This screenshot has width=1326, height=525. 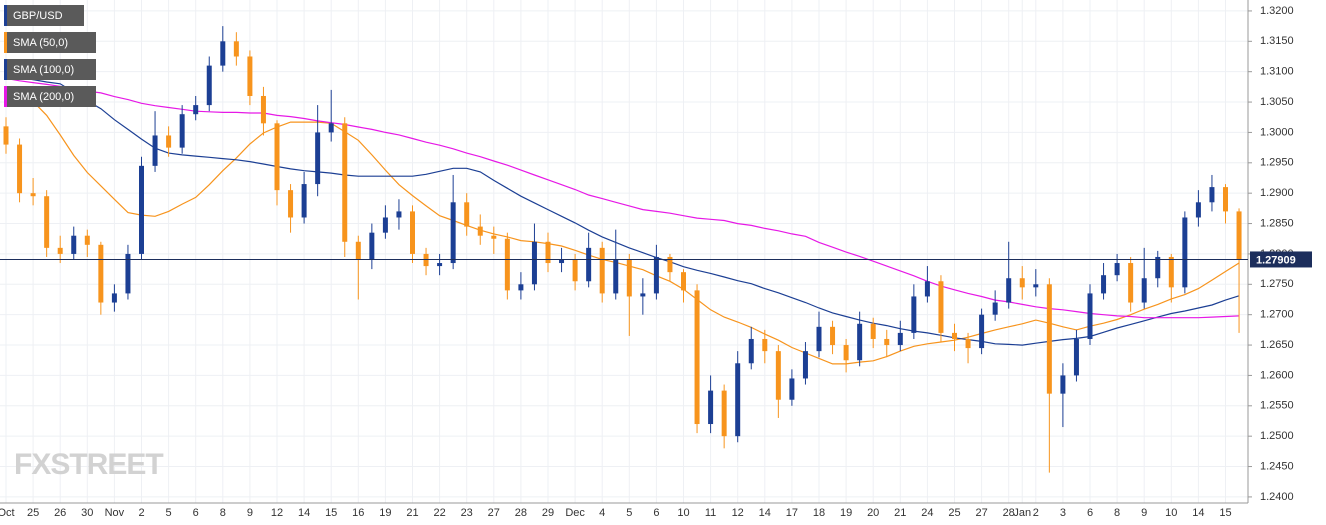 What do you see at coordinates (1277, 132) in the screenshot?
I see `y-tick-label: 1.3000` at bounding box center [1277, 132].